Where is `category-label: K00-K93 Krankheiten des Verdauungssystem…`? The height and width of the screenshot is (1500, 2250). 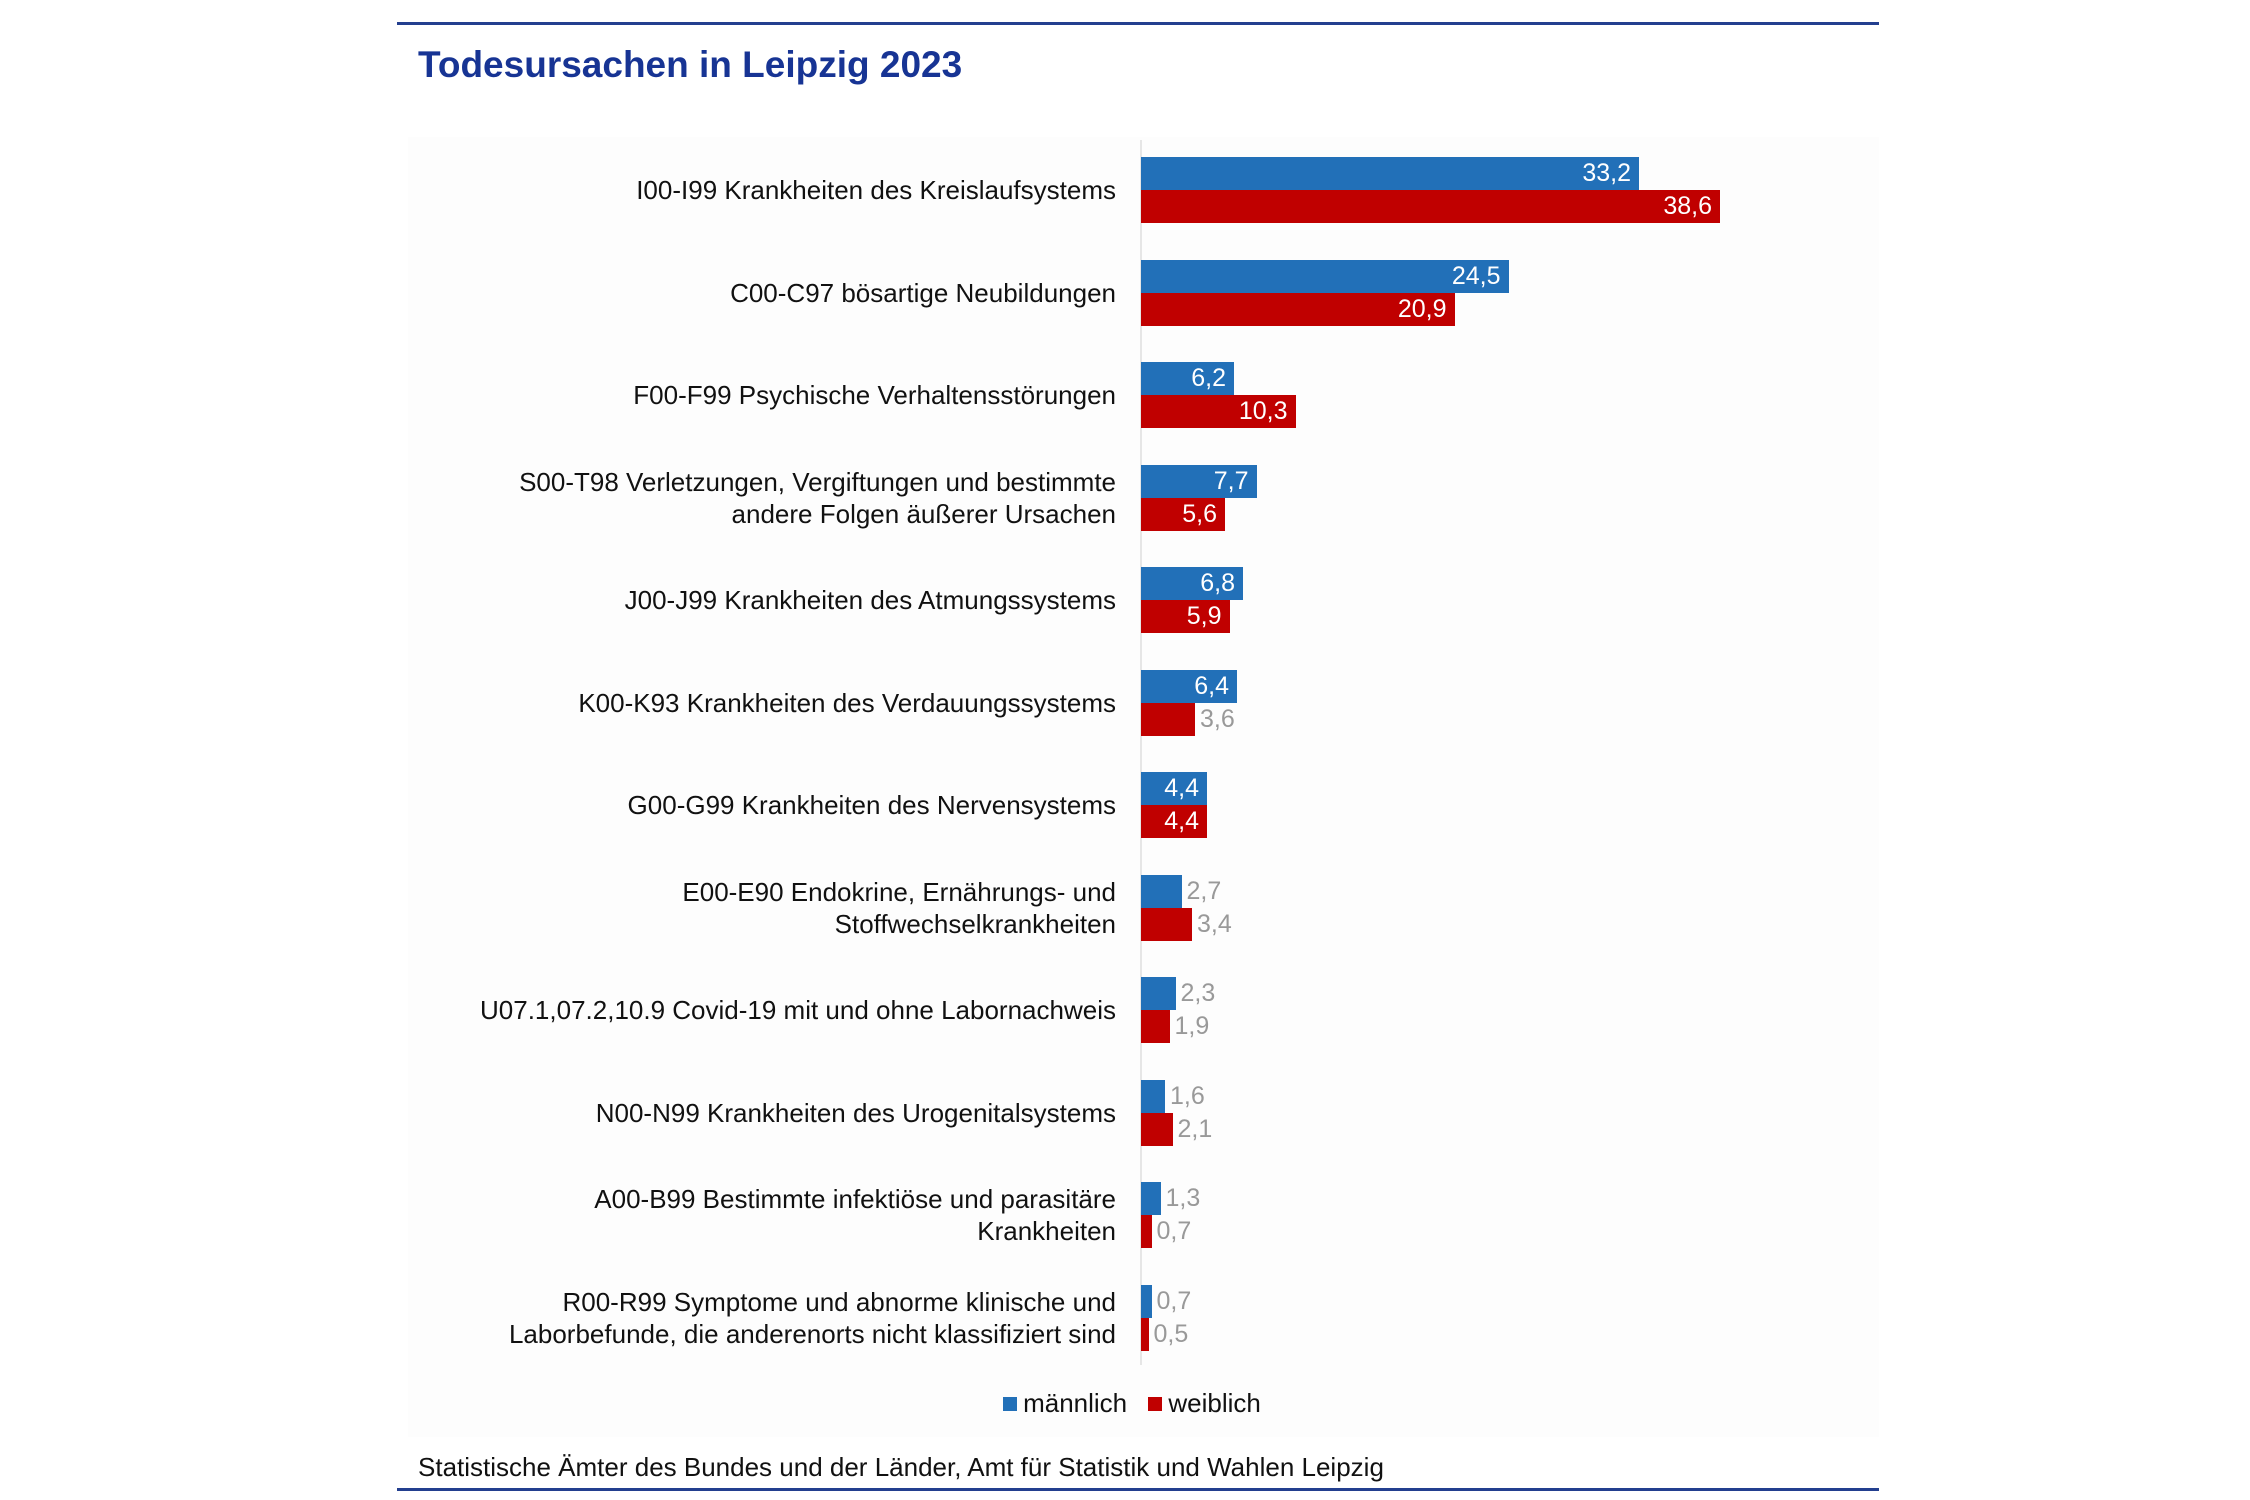 category-label: K00-K93 Krankheiten des Verdauungssystem… is located at coordinates (766, 703).